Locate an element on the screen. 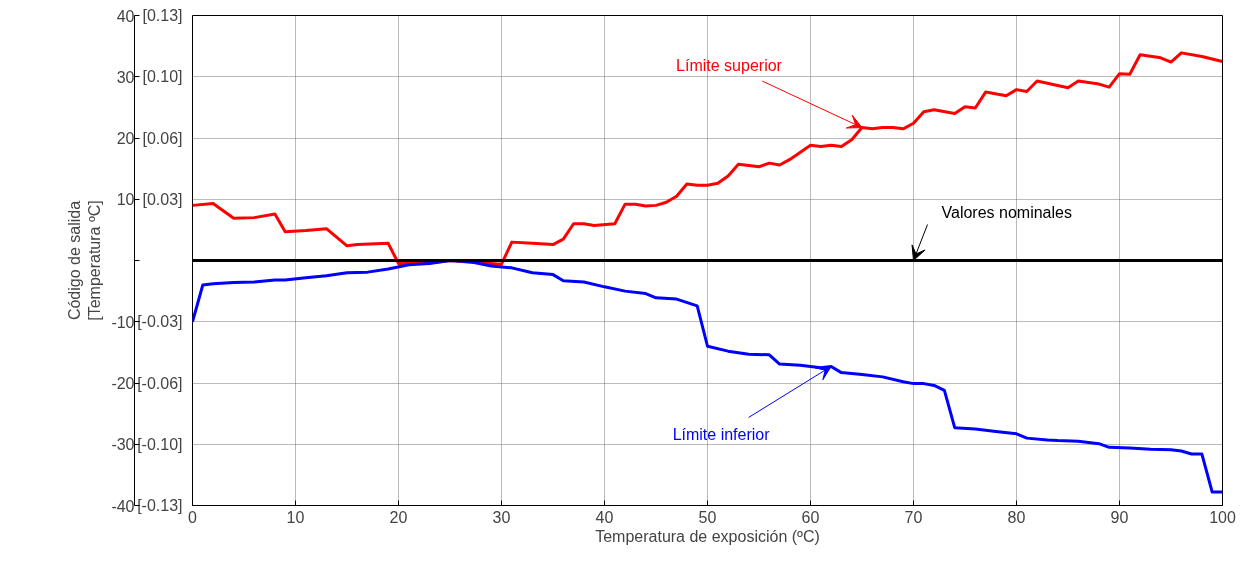 The width and height of the screenshot is (1255, 572). y2-tick-label: [-0.10] is located at coordinates (160, 444).